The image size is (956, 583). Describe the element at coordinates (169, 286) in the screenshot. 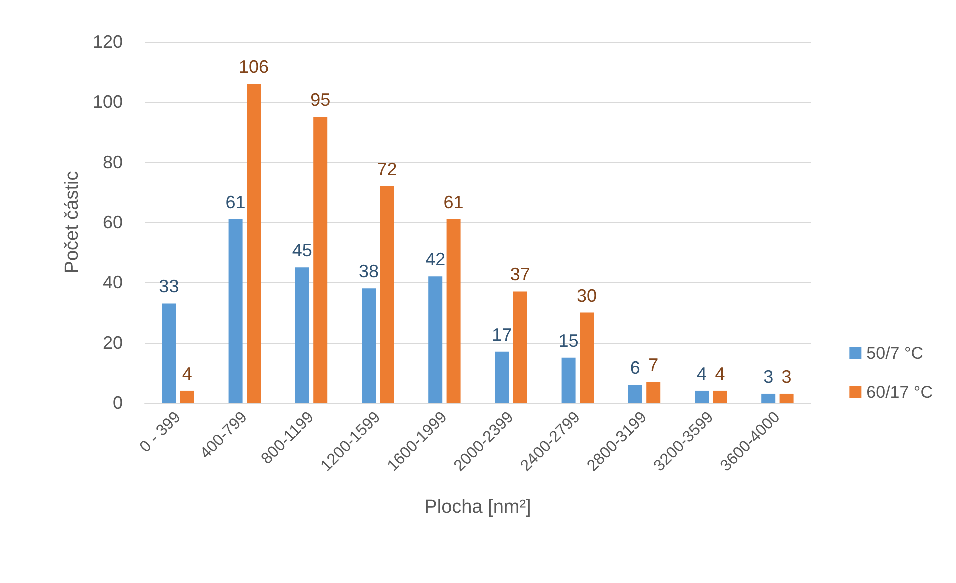

I see `data-label: 33` at that location.